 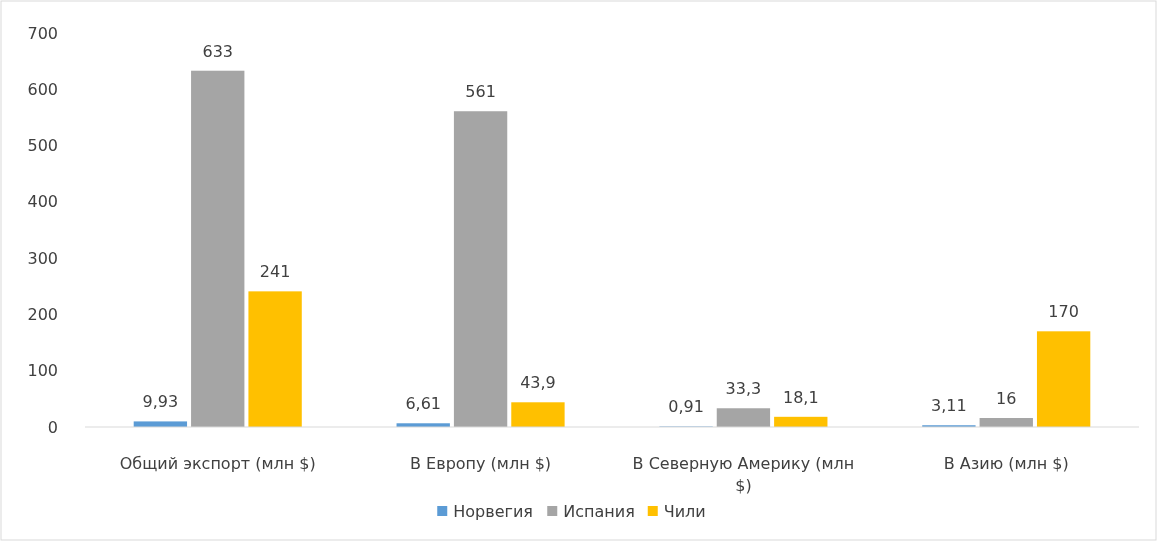 What do you see at coordinates (42, 33) in the screenshot?
I see `y-tick-label: 700` at bounding box center [42, 33].